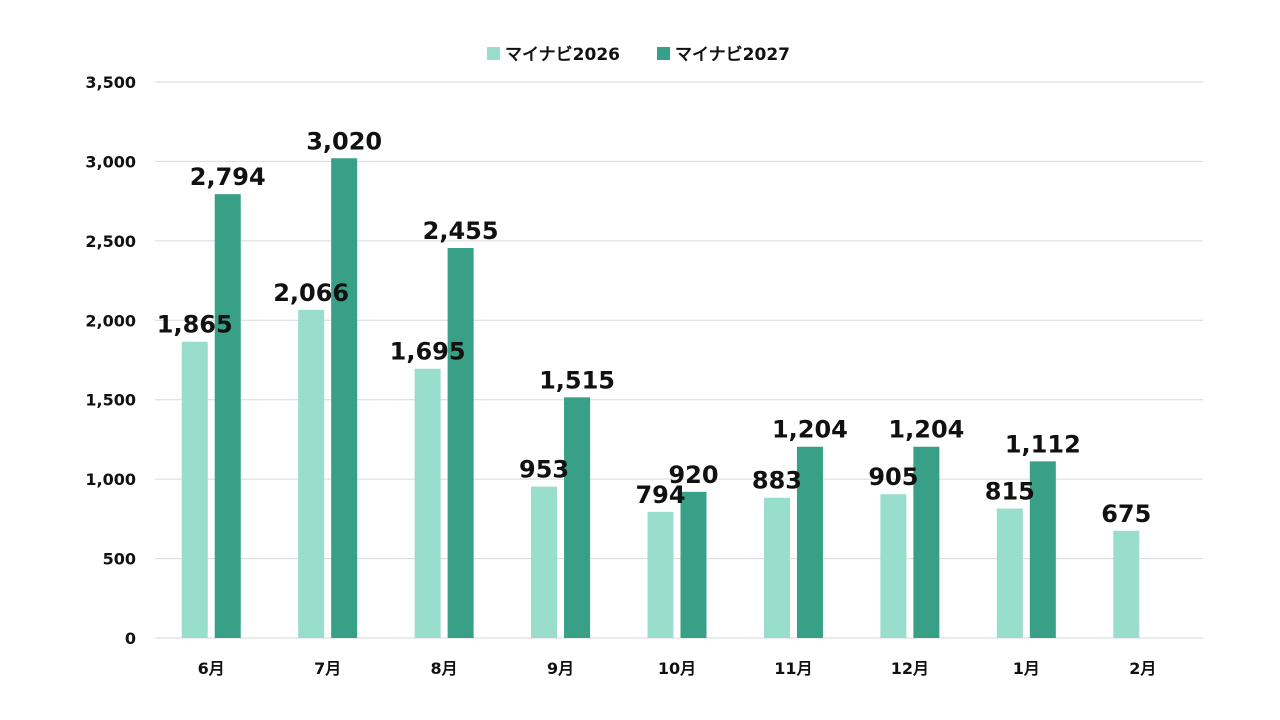 The width and height of the screenshot is (1280, 720). I want to click on bar-series-2-6月, so click(227, 416).